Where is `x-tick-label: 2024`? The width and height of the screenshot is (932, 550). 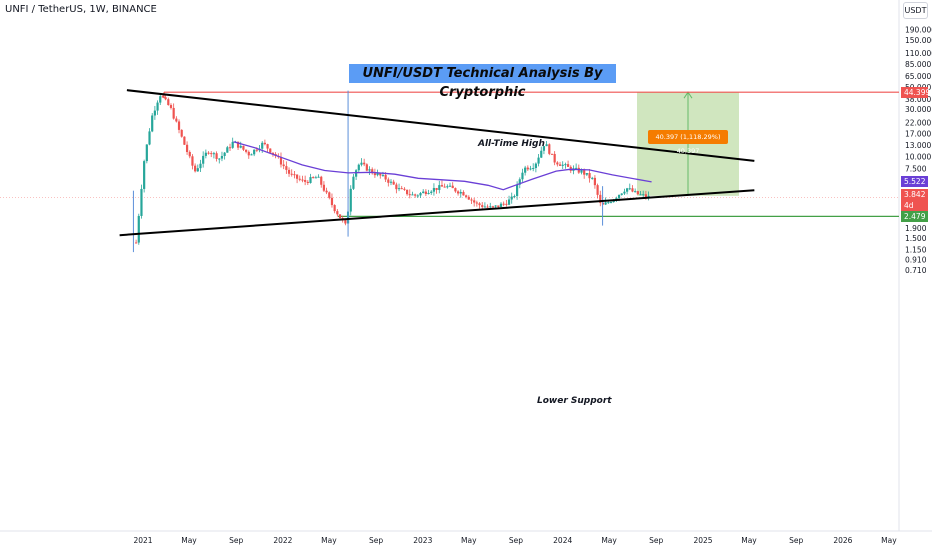
x-tick-label: 2024 is located at coordinates (562, 540).